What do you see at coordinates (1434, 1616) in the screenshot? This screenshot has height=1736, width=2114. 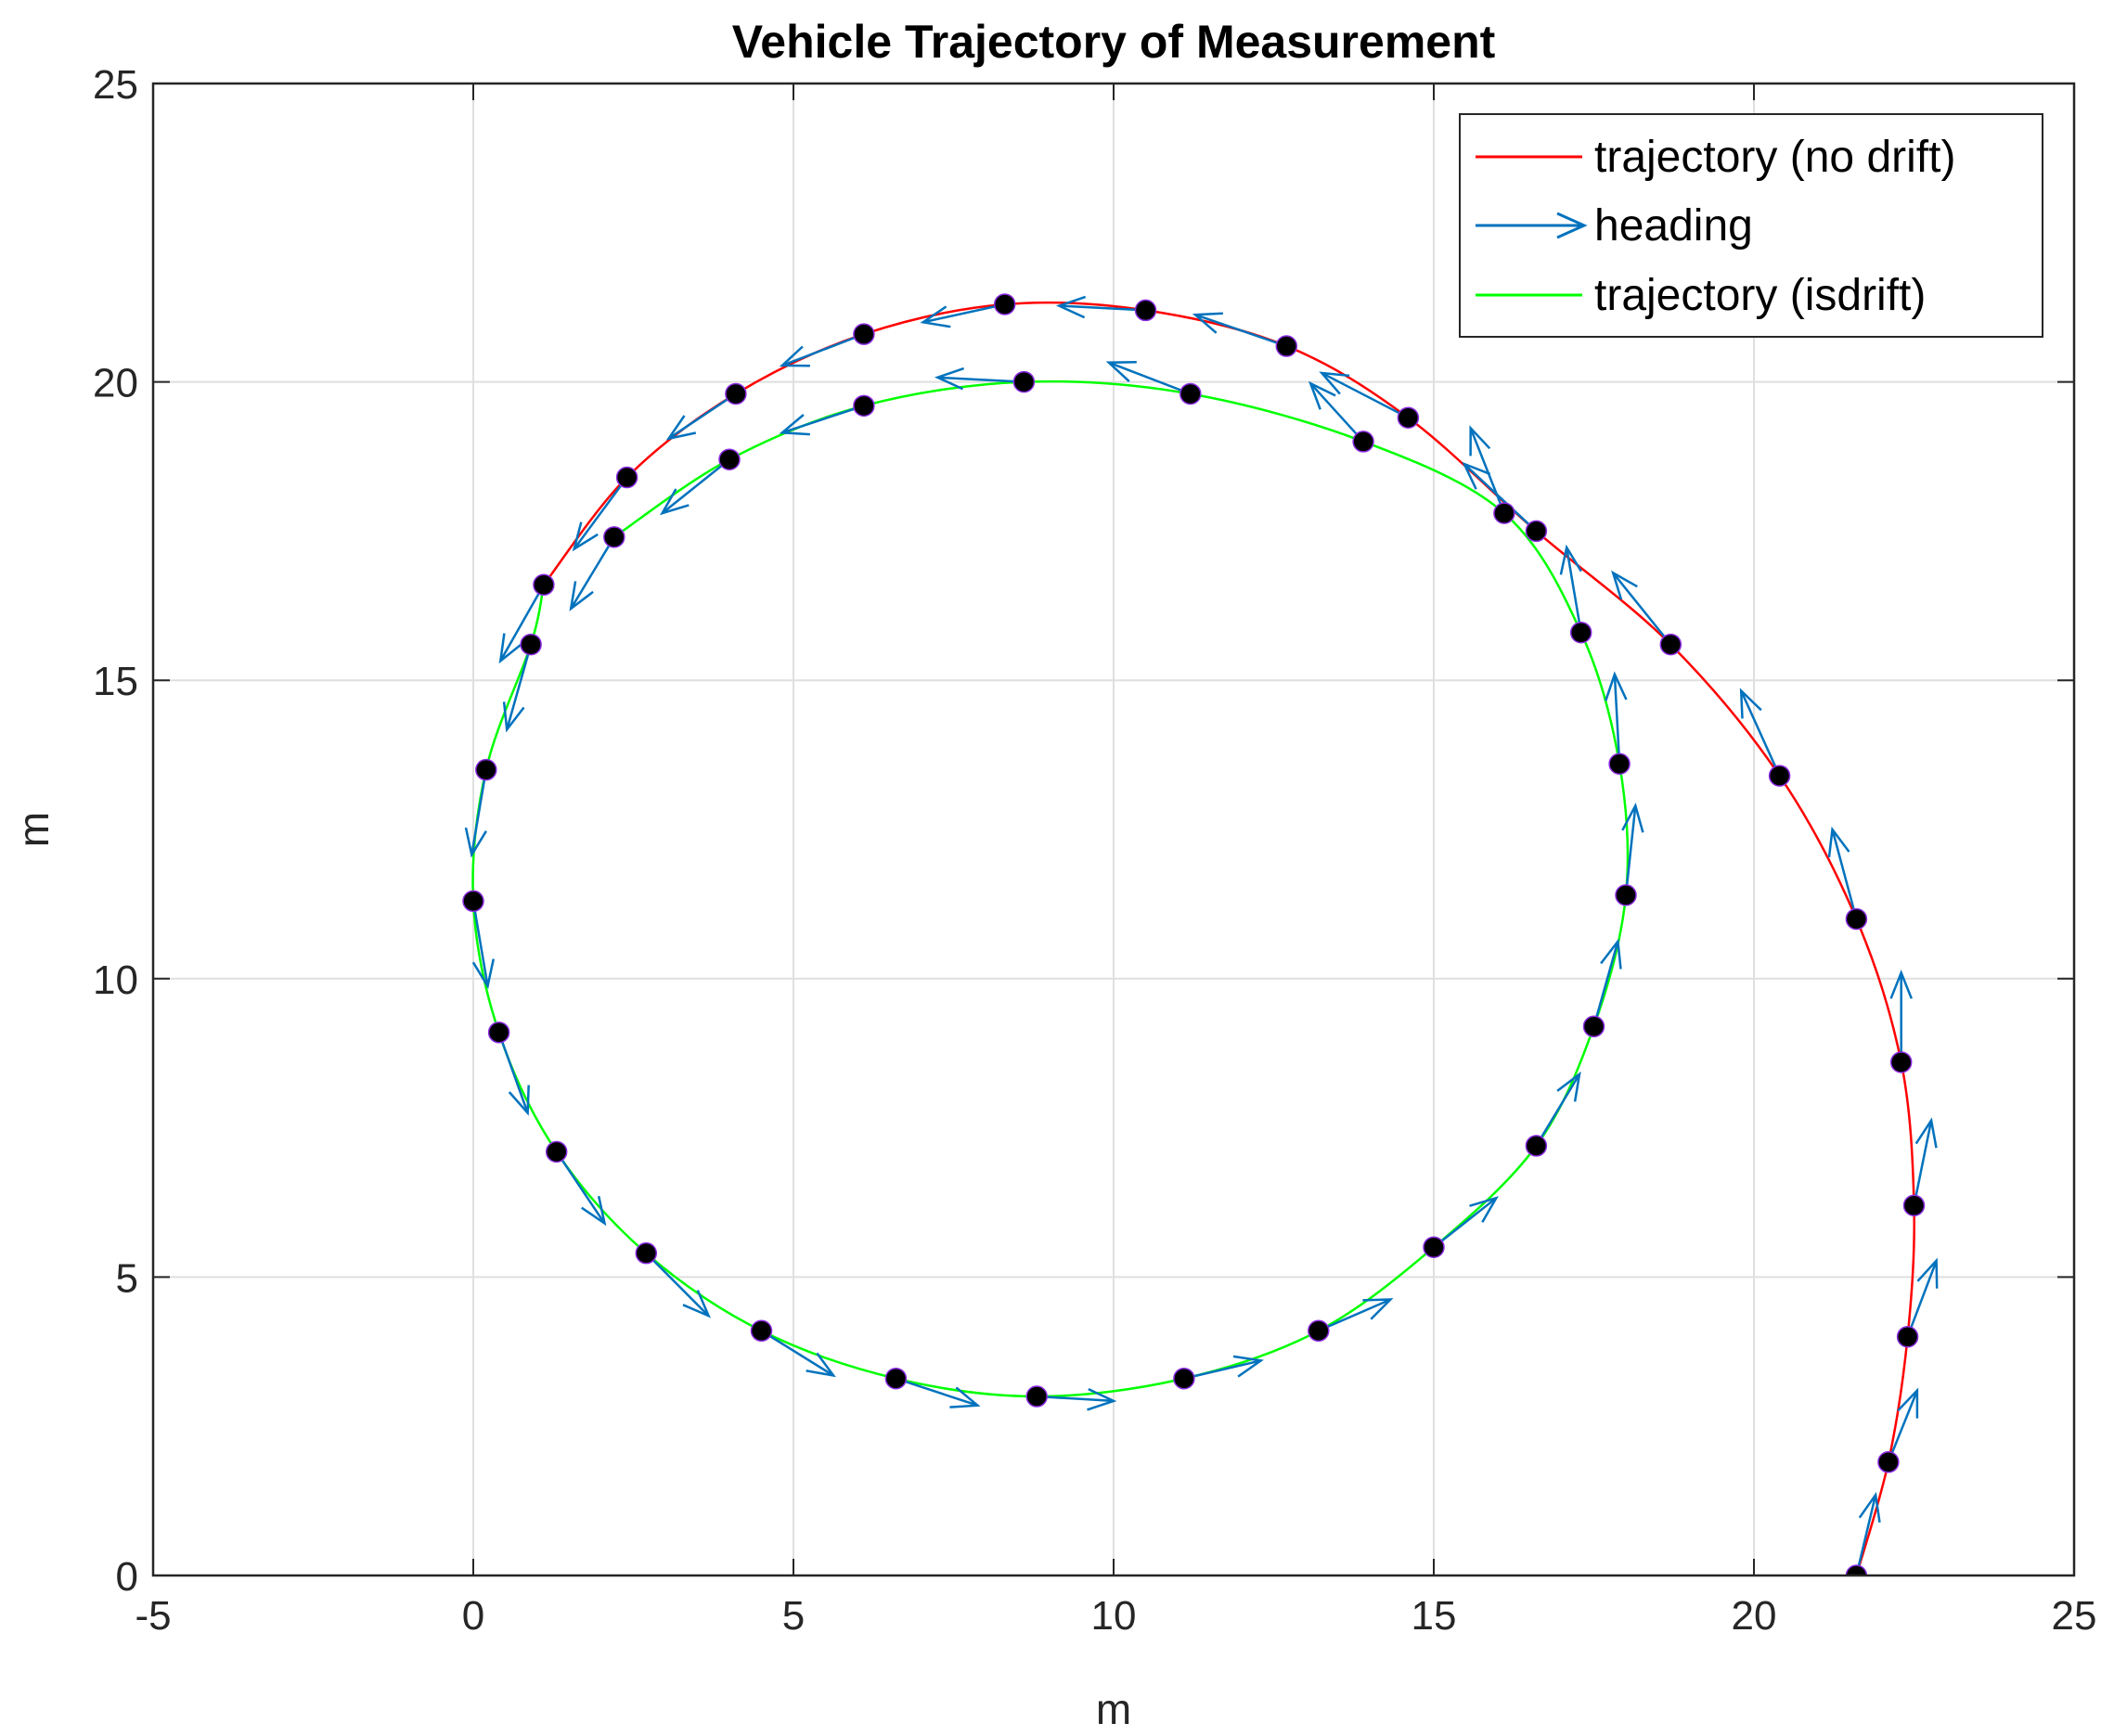 I see `x-tick-label: 15` at bounding box center [1434, 1616].